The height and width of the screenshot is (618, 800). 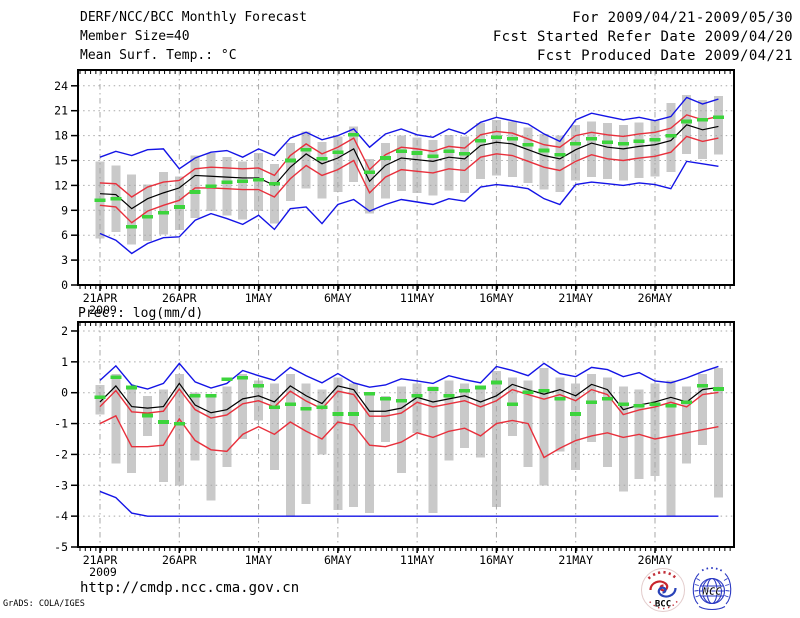 I want to click on y-tick-label: 3, so click(x=64, y=260).